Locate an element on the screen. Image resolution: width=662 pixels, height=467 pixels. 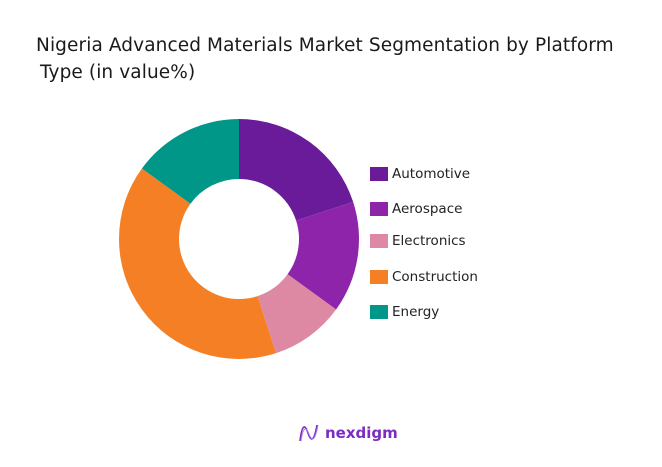
donut-slice-electronics is located at coordinates (297, 314).